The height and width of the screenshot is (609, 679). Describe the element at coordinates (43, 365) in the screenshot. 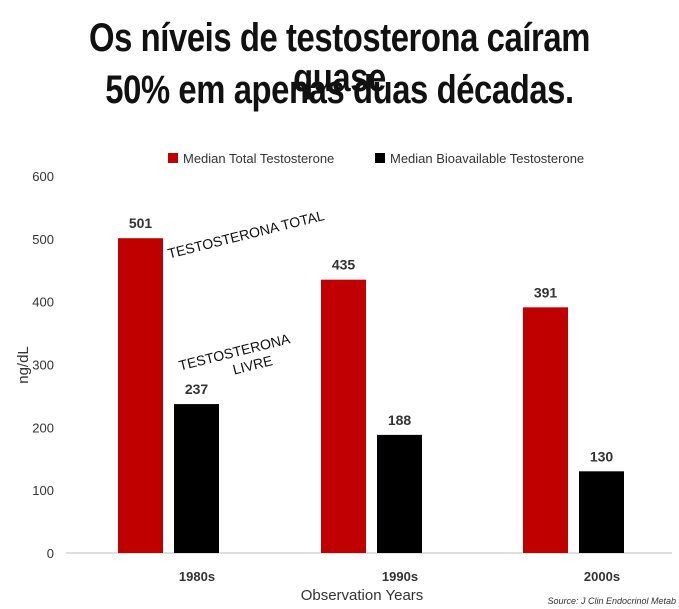

I see `y-tick-label: 300` at that location.